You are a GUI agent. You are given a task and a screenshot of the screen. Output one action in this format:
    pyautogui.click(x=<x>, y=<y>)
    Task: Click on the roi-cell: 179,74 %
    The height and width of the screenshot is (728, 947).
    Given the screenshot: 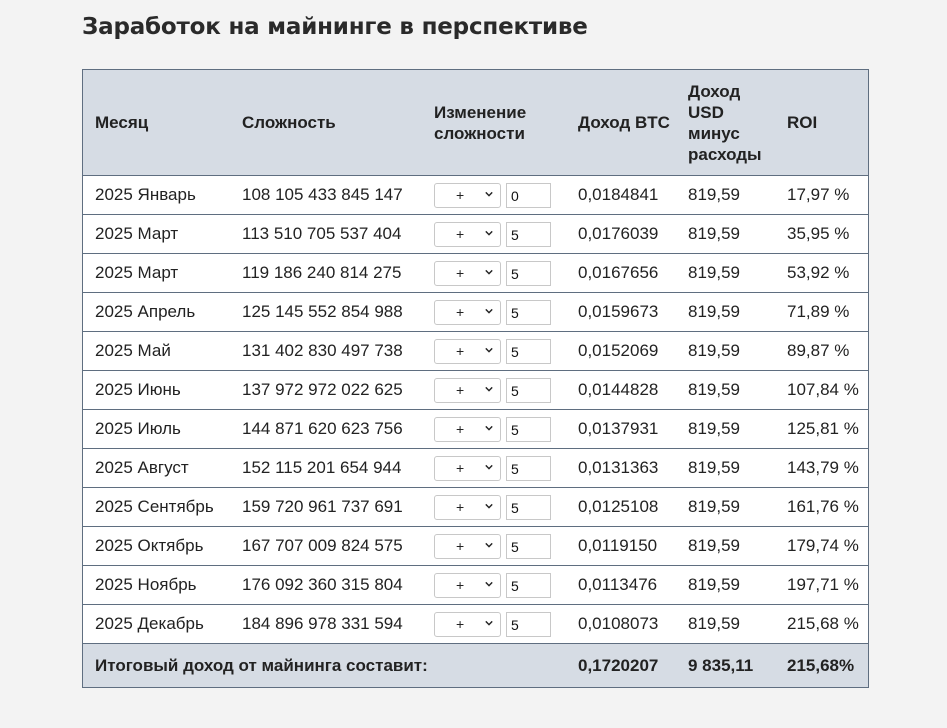 What is the action you would take?
    pyautogui.click(x=822, y=546)
    